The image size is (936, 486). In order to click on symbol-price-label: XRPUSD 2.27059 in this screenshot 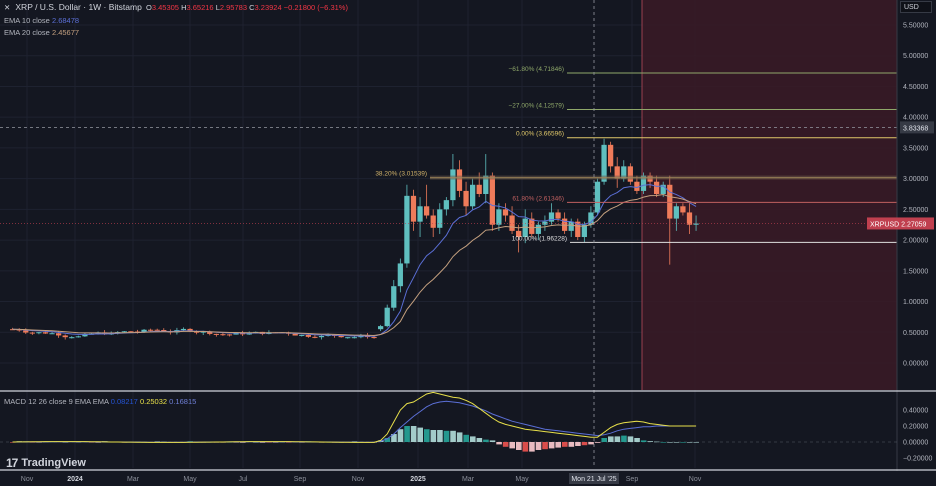, I will do `click(898, 224)`.